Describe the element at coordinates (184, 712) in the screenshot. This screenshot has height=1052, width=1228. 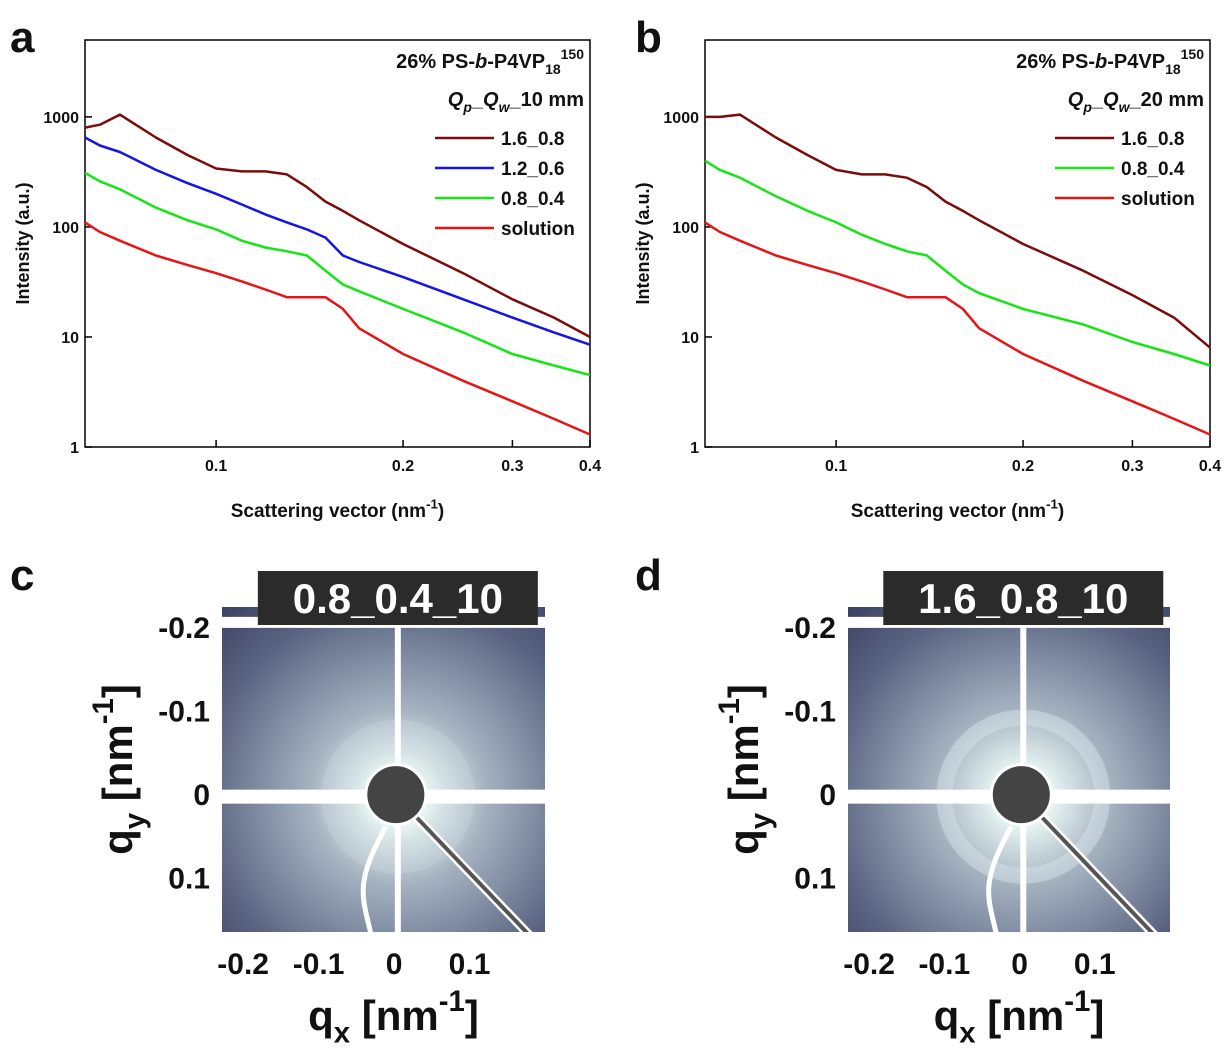
I see `y-tick-label: -0.1` at that location.